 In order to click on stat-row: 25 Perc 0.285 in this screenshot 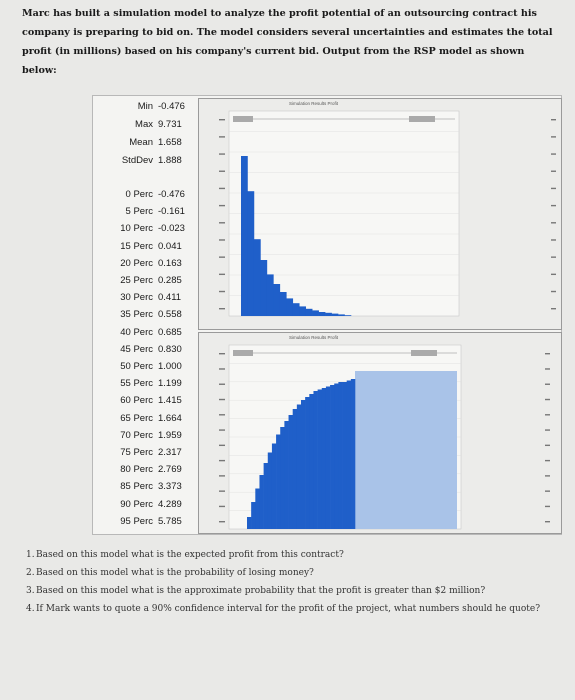, I will do `click(144, 282)`.